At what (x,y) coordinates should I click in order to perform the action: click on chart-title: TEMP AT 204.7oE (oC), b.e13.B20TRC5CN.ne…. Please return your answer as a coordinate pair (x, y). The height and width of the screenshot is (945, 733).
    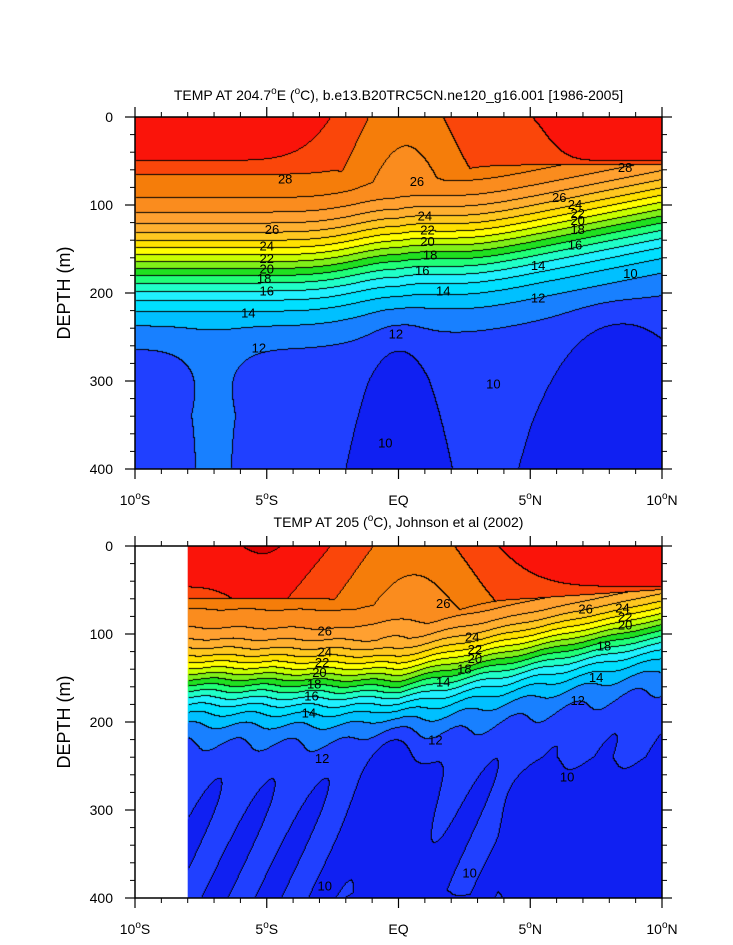
    Looking at the image, I should click on (398, 94).